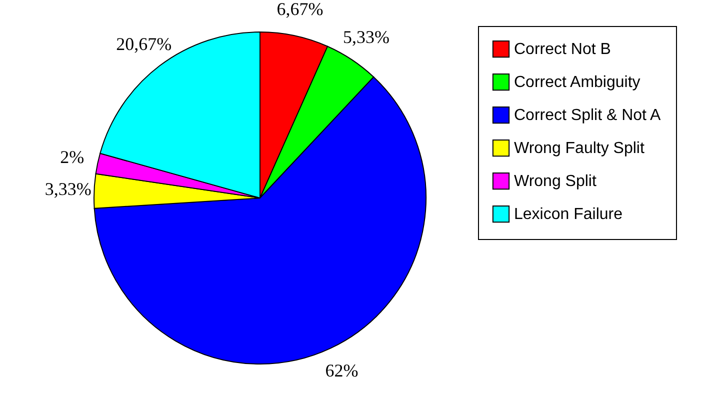 The width and height of the screenshot is (709, 401). What do you see at coordinates (144, 44) in the screenshot?
I see `data-label: 20,67%` at bounding box center [144, 44].